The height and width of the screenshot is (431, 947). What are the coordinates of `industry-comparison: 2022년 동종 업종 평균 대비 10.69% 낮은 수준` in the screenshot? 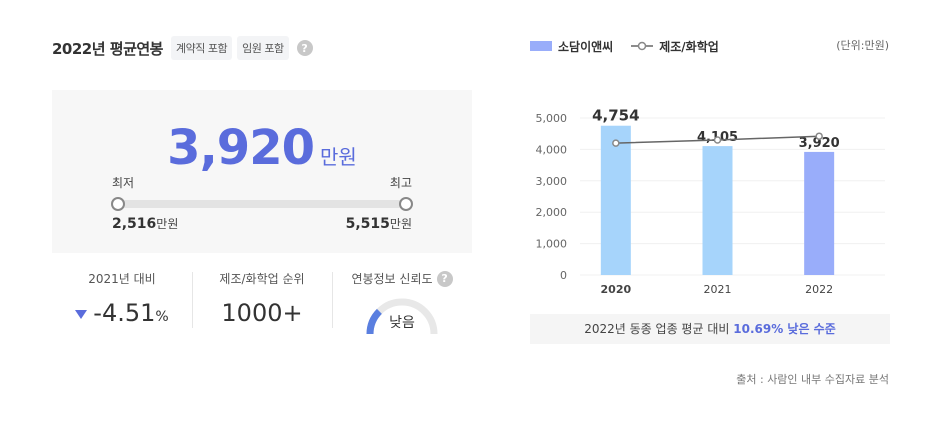 It's located at (710, 329).